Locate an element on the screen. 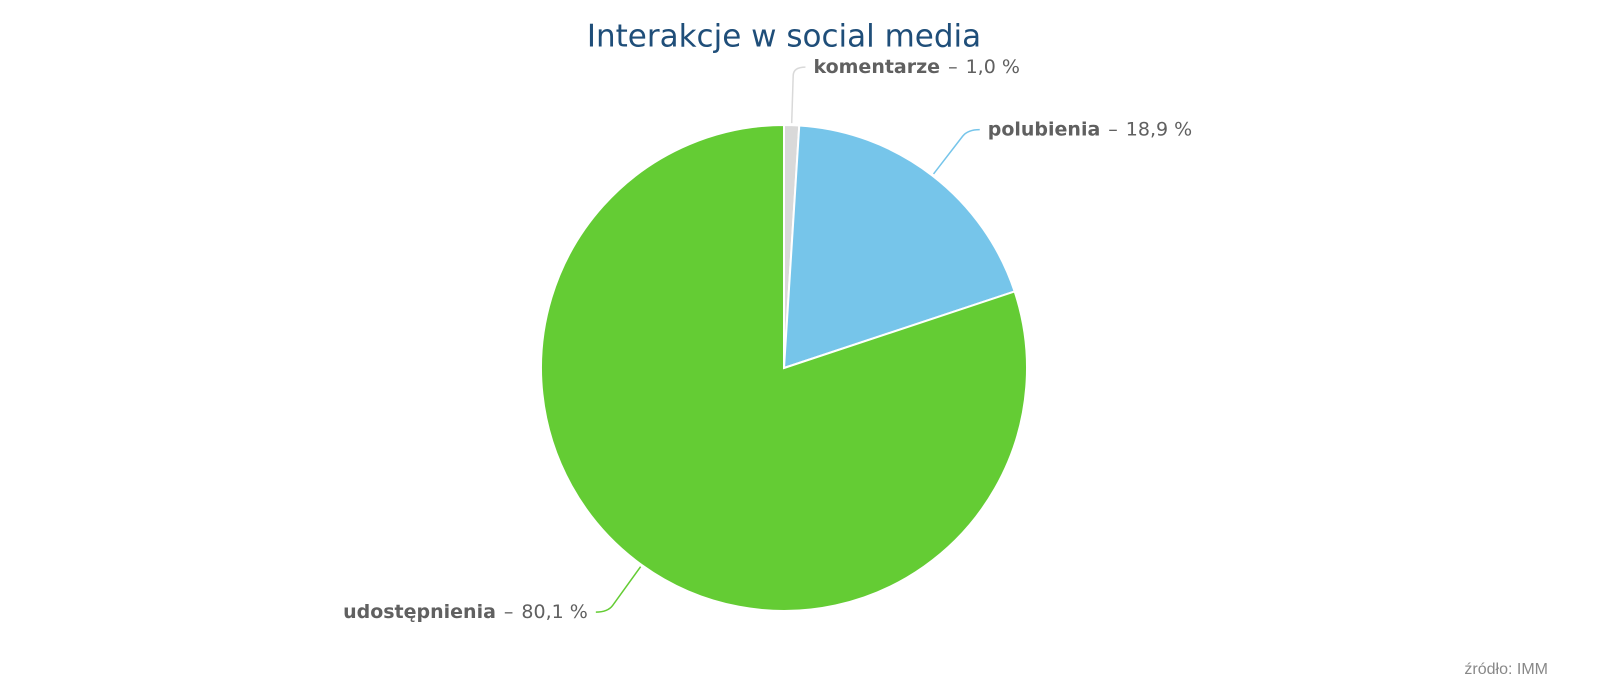 The width and height of the screenshot is (1600, 700). pie-slice is located at coordinates (899, 247).